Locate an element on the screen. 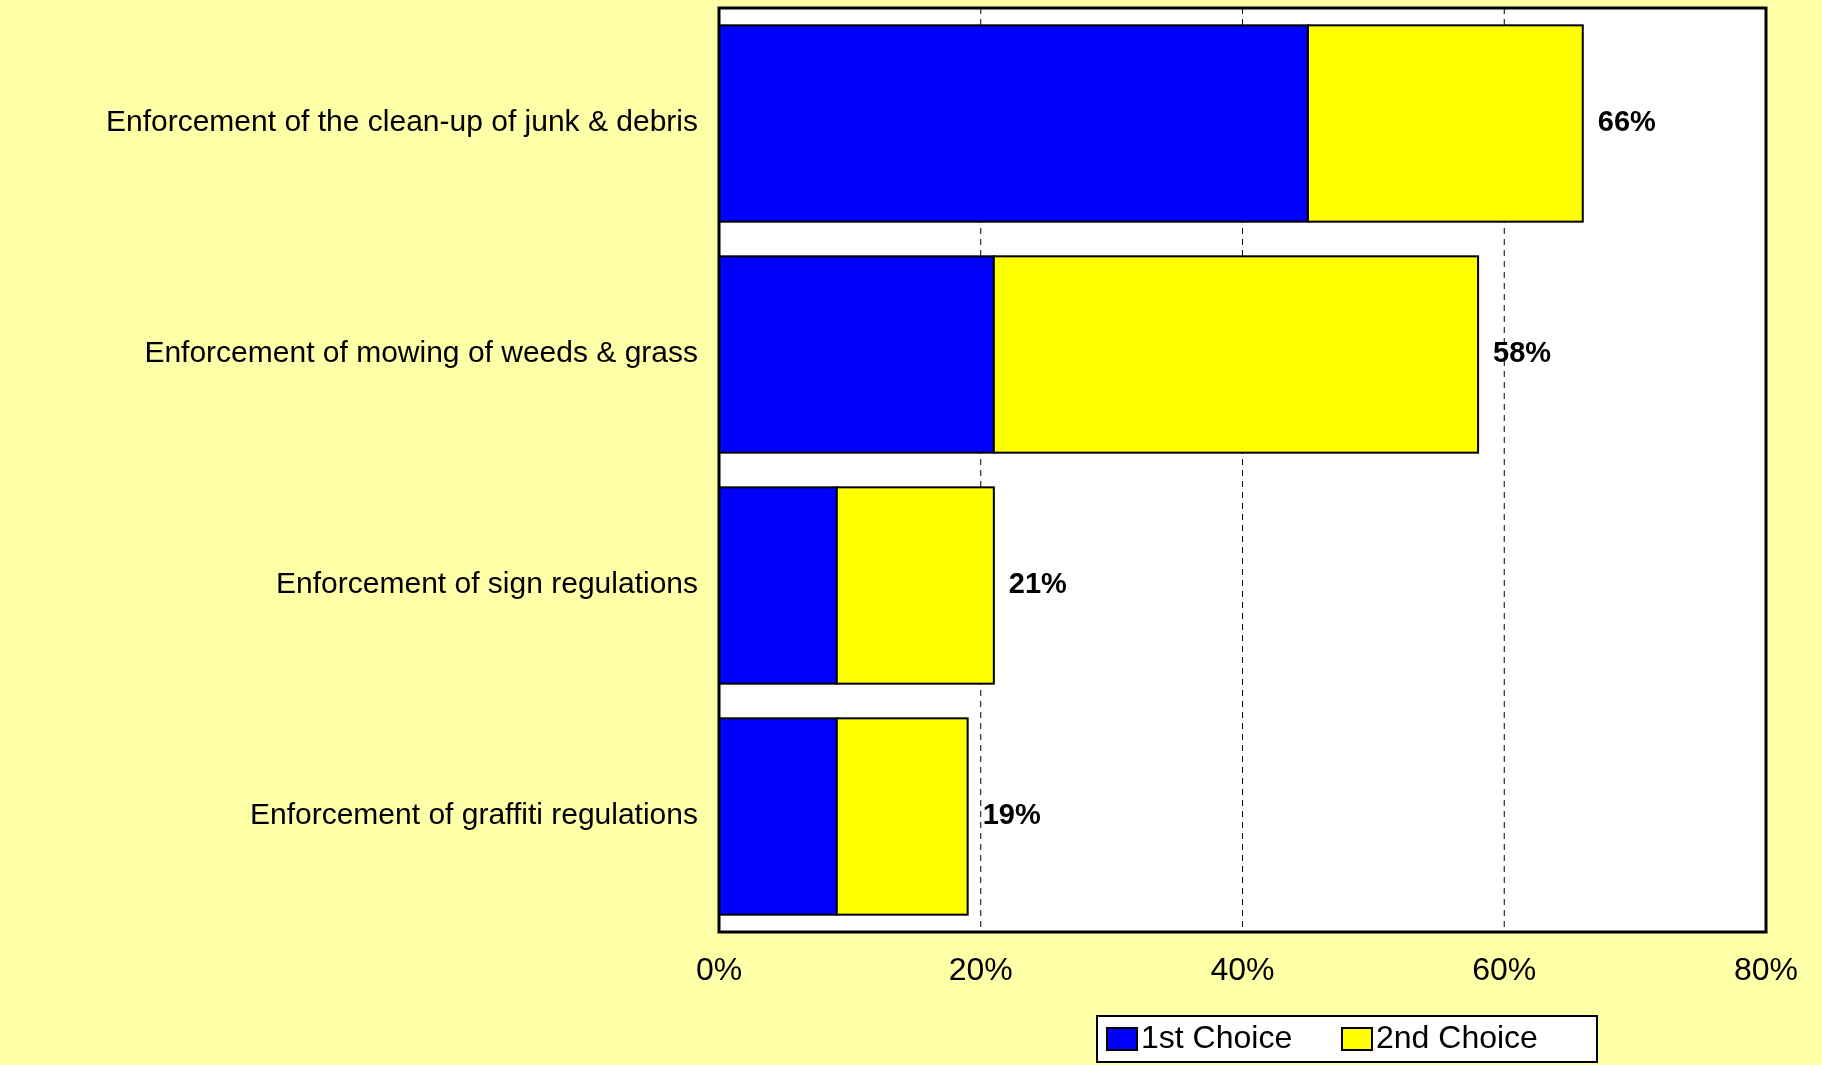  x-tick-label: 20% is located at coordinates (980, 969).